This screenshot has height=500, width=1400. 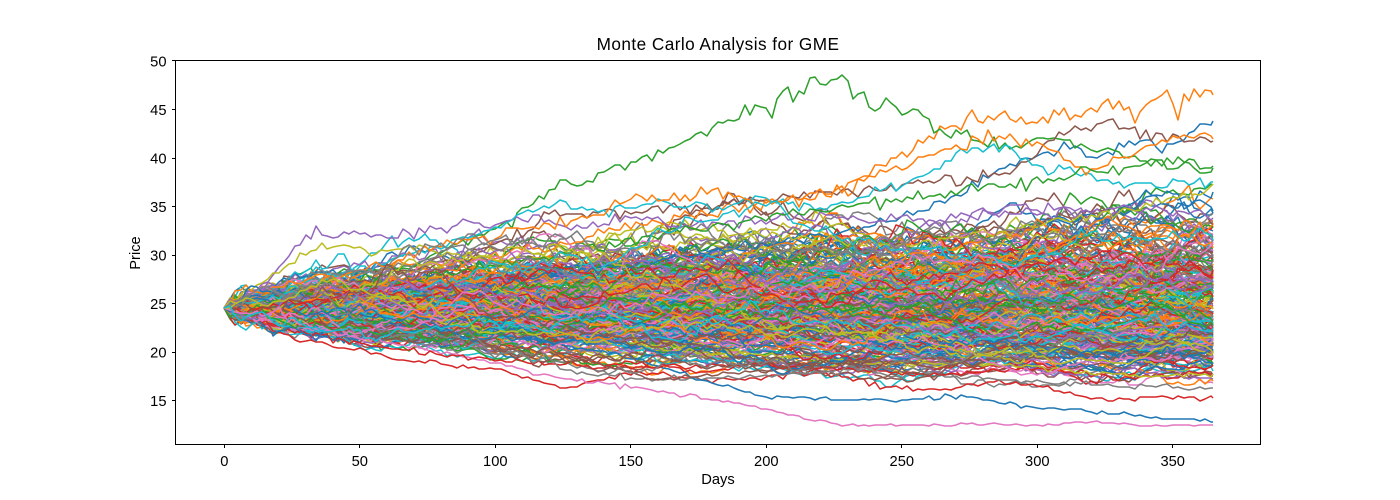 What do you see at coordinates (158, 257) in the screenshot?
I see `svg-text: 30` at bounding box center [158, 257].